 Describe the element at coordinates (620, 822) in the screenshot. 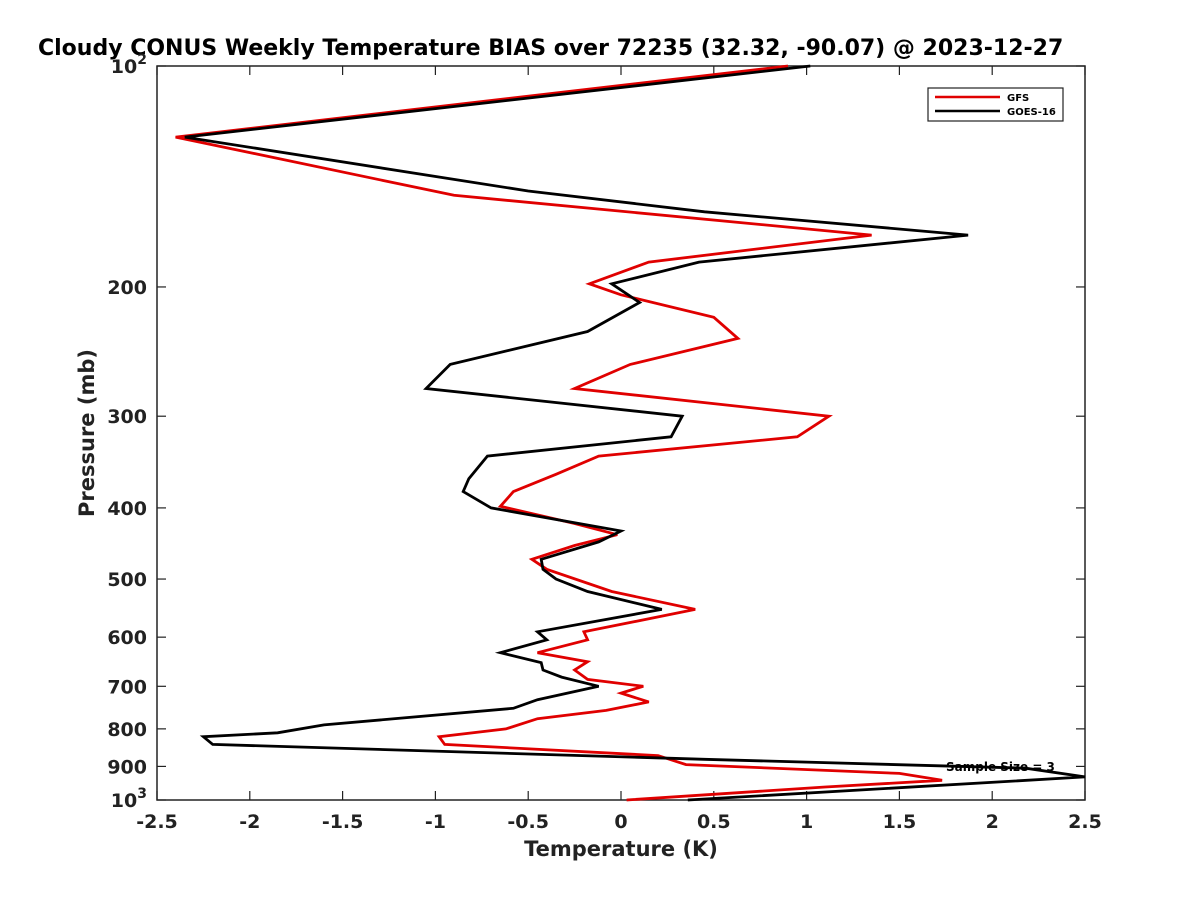

I see `x-tick-label: 0` at that location.